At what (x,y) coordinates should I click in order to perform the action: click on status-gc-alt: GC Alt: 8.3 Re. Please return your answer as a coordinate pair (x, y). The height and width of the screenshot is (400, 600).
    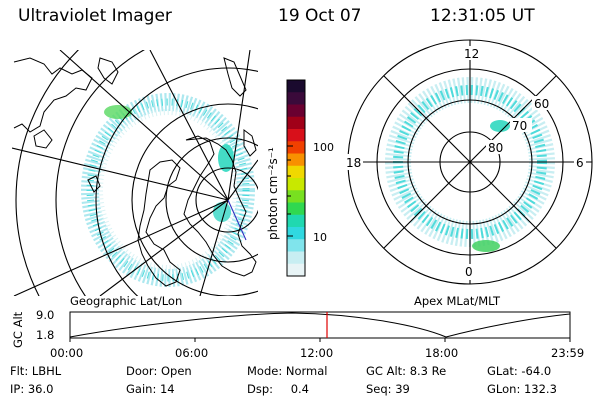
    Looking at the image, I should click on (406, 371).